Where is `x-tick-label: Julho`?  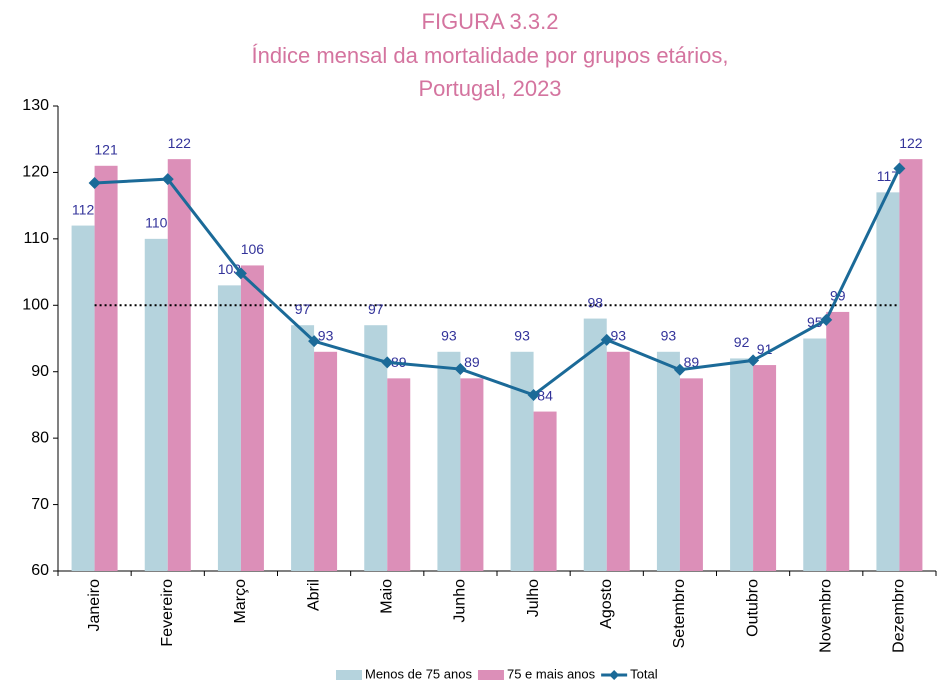
x-tick-label: Julho is located at coordinates (533, 598).